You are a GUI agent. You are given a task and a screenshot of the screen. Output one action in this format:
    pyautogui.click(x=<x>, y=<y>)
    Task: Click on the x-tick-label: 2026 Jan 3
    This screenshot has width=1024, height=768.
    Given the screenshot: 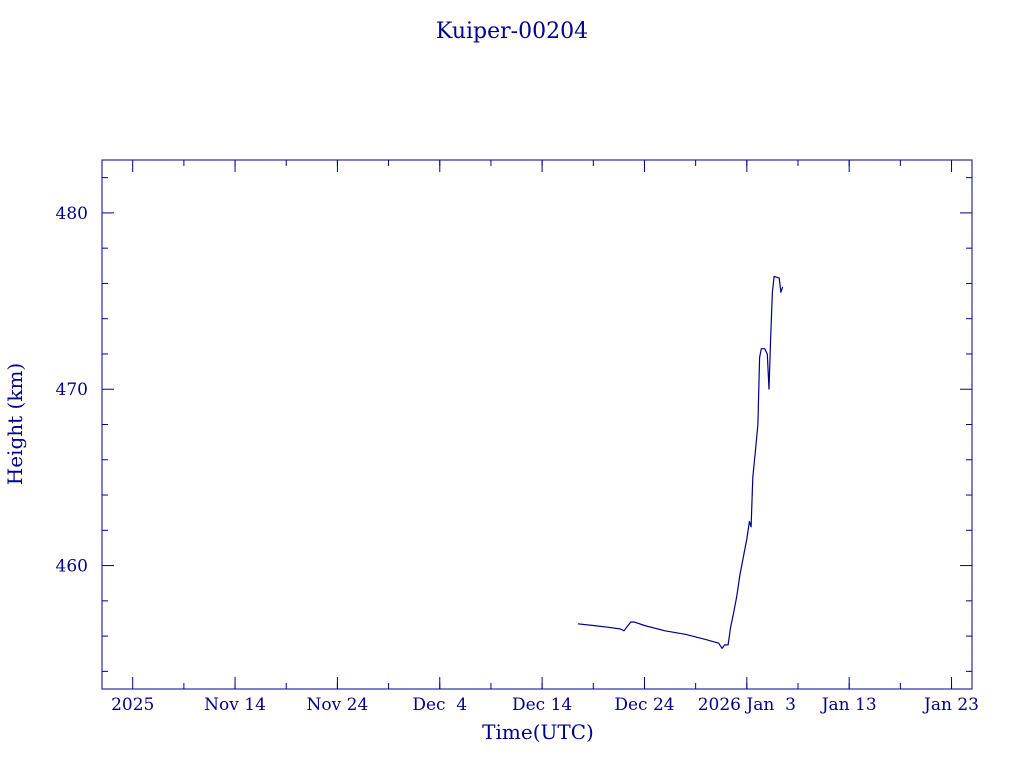 What is the action you would take?
    pyautogui.click(x=747, y=705)
    